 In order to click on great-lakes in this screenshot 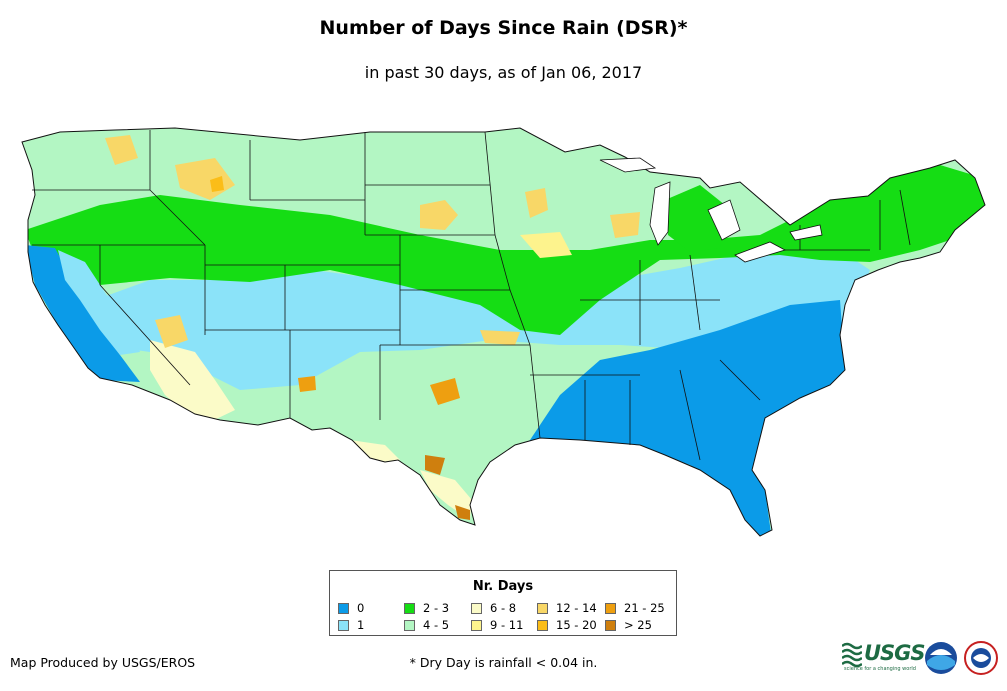, I will do `click(711, 210)`.